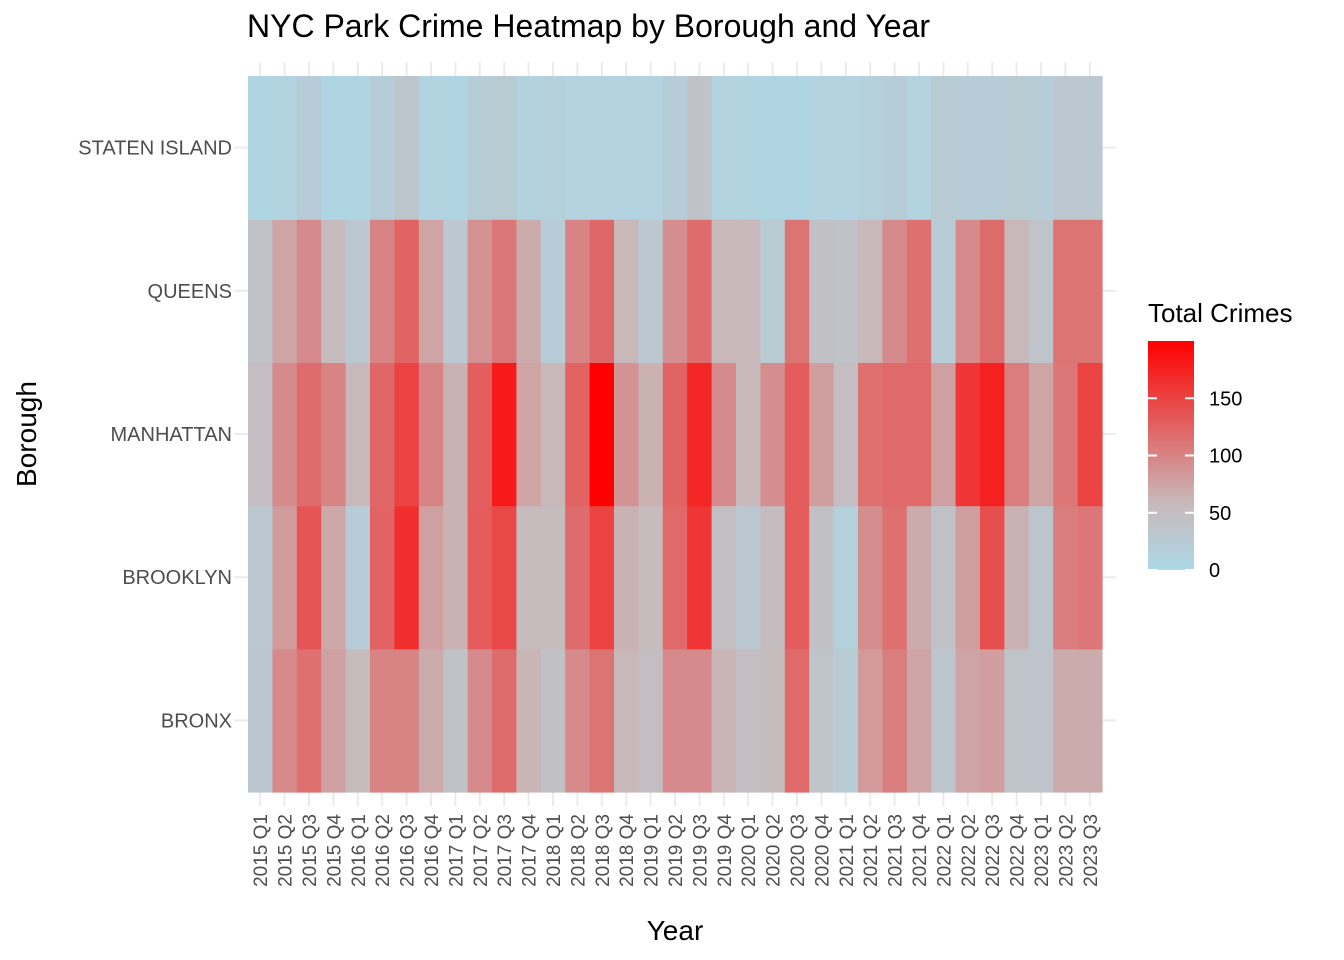  I want to click on x-tick-label: 2022 Q4, so click(1018, 850).